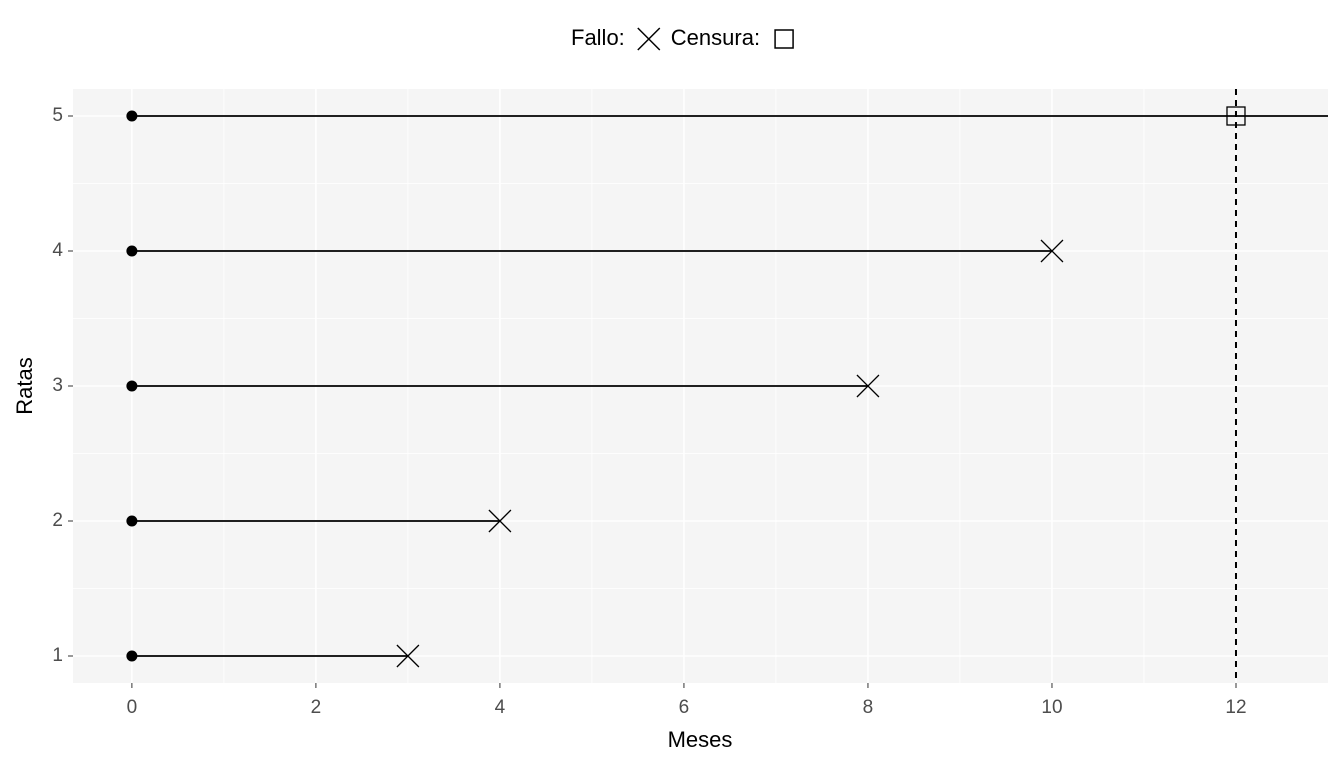 This screenshot has height=768, width=1344. What do you see at coordinates (57, 115) in the screenshot?
I see `y-tick-label: 5` at bounding box center [57, 115].